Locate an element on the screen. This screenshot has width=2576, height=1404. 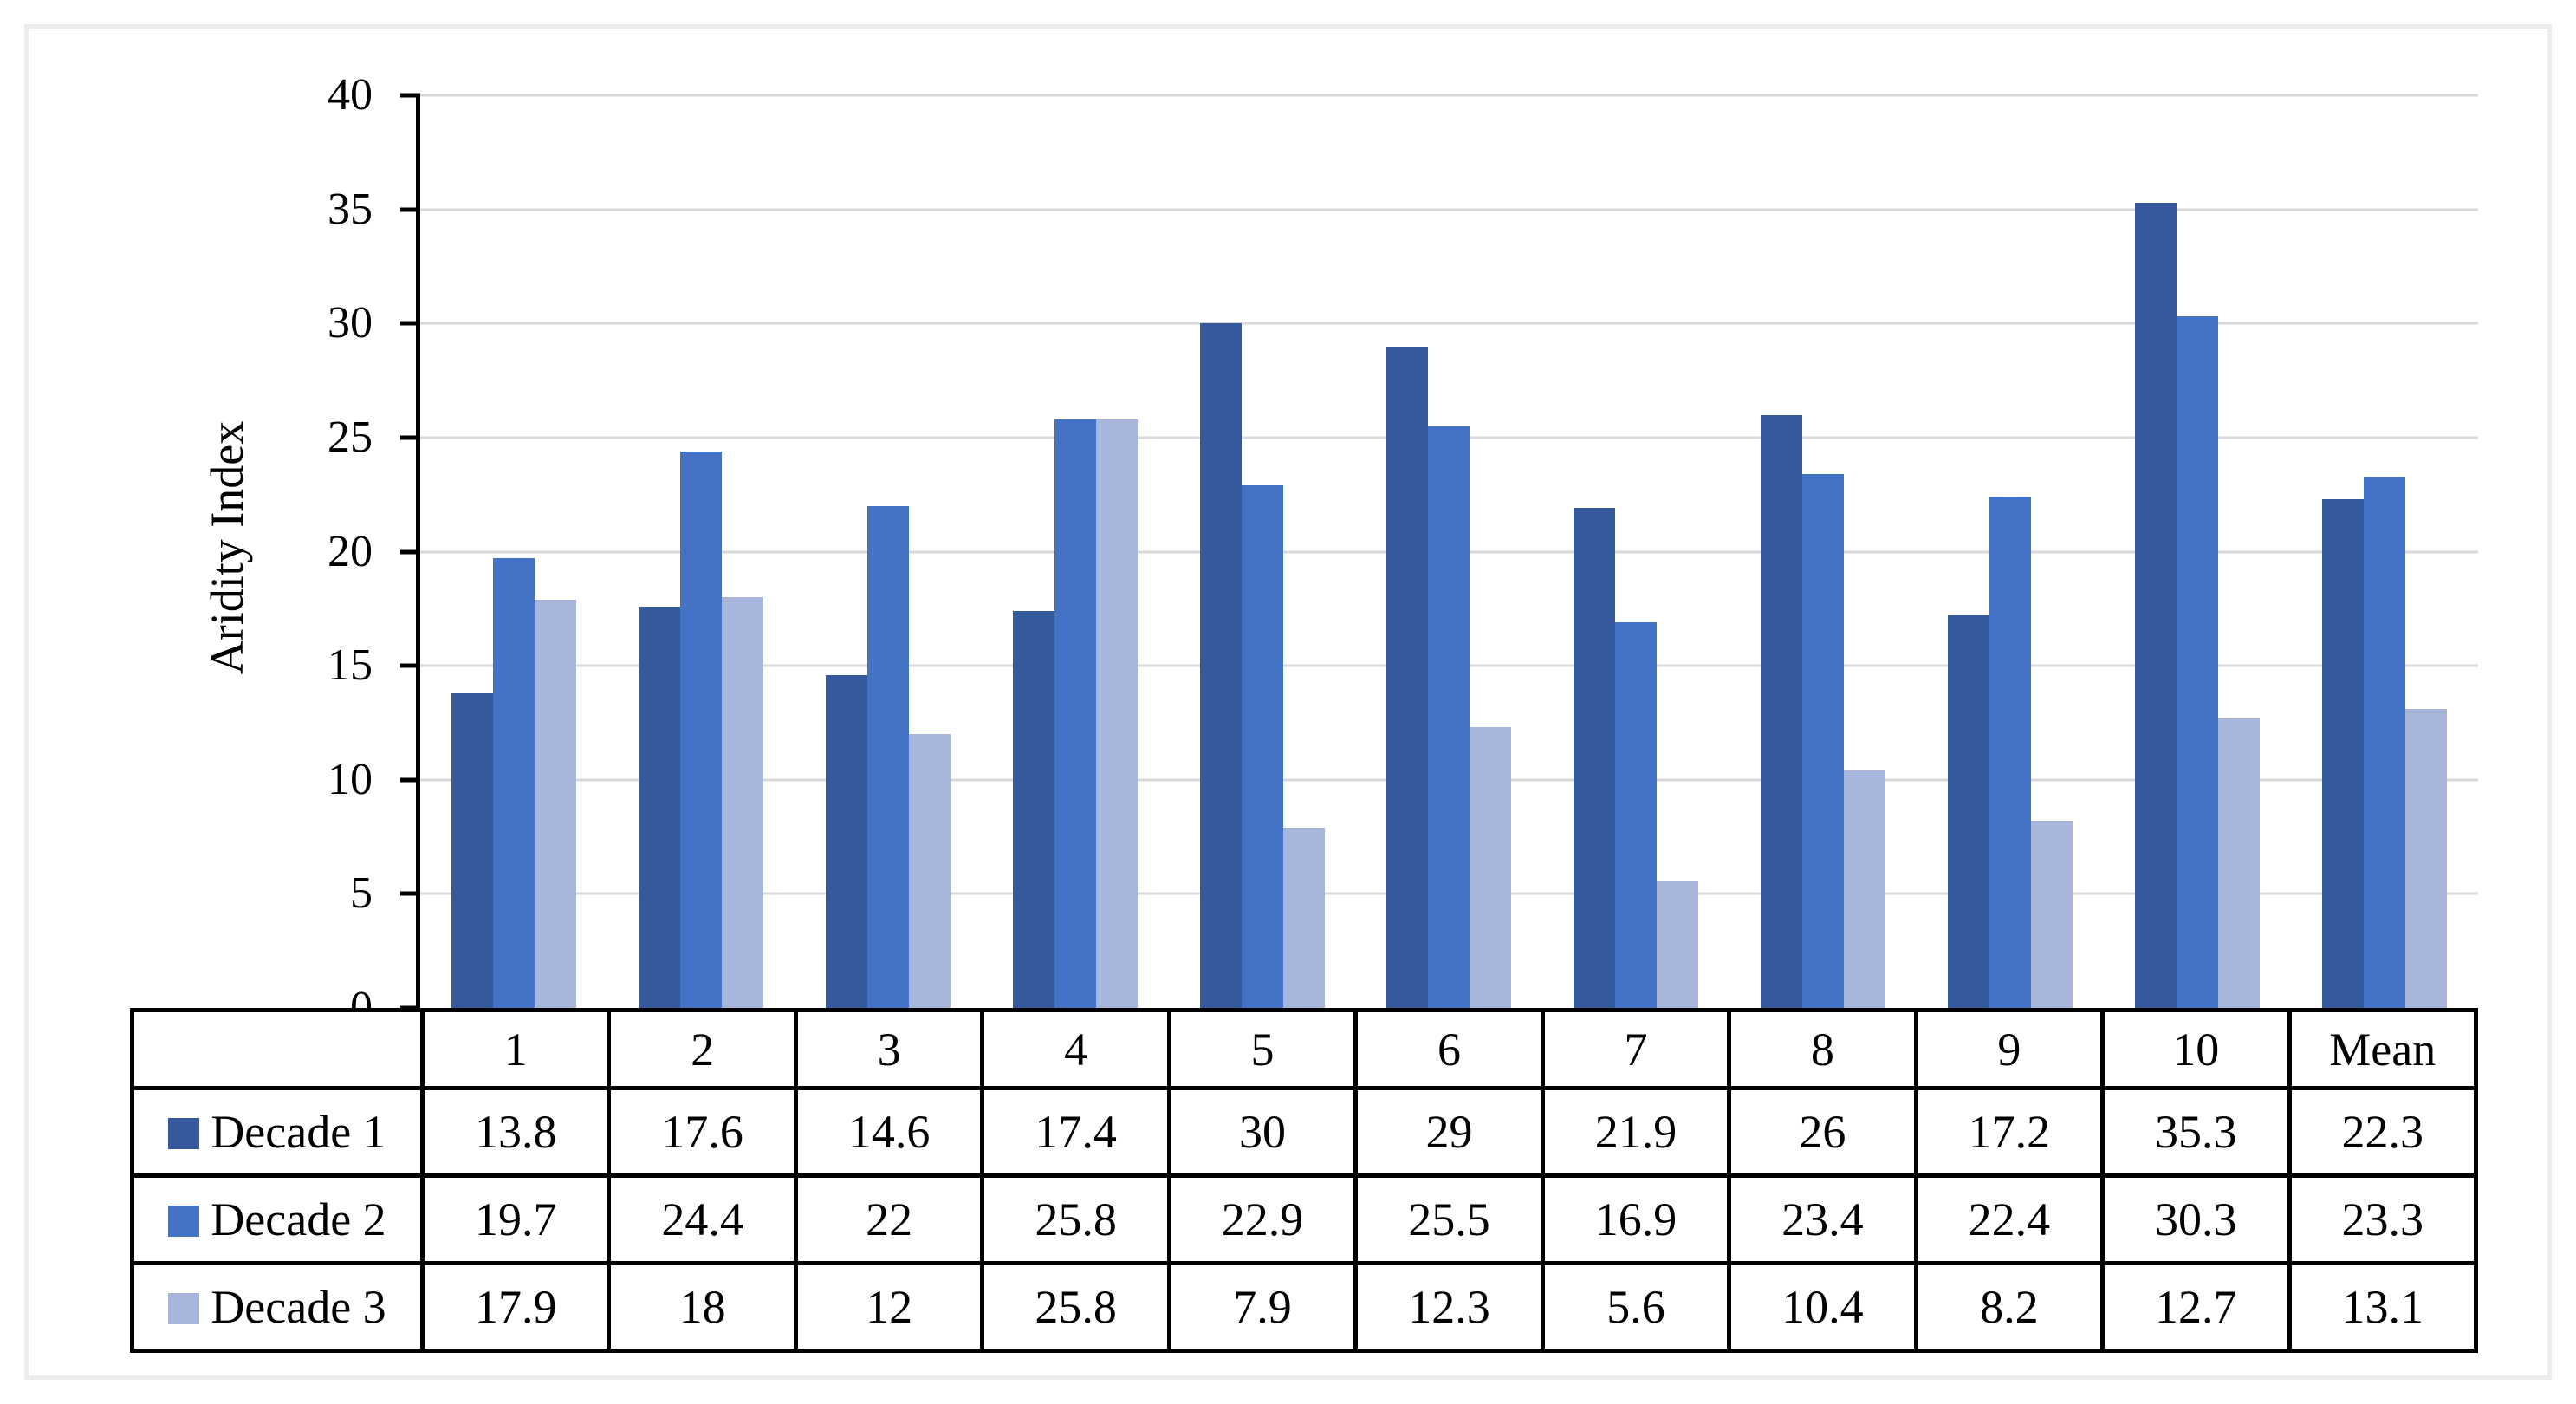
cell-decade-1-5: 30 is located at coordinates (1262, 1132).